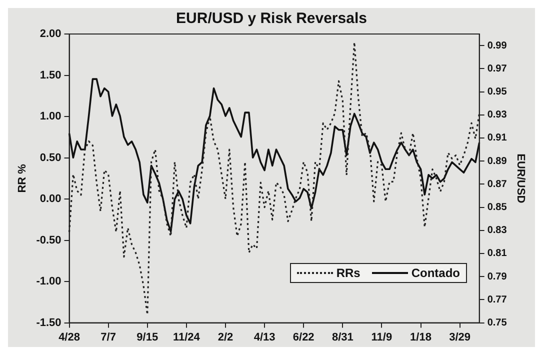 This screenshot has height=355, width=543. Describe the element at coordinates (497, 115) in the screenshot. I see `y2-tick-label: 0.93` at that location.